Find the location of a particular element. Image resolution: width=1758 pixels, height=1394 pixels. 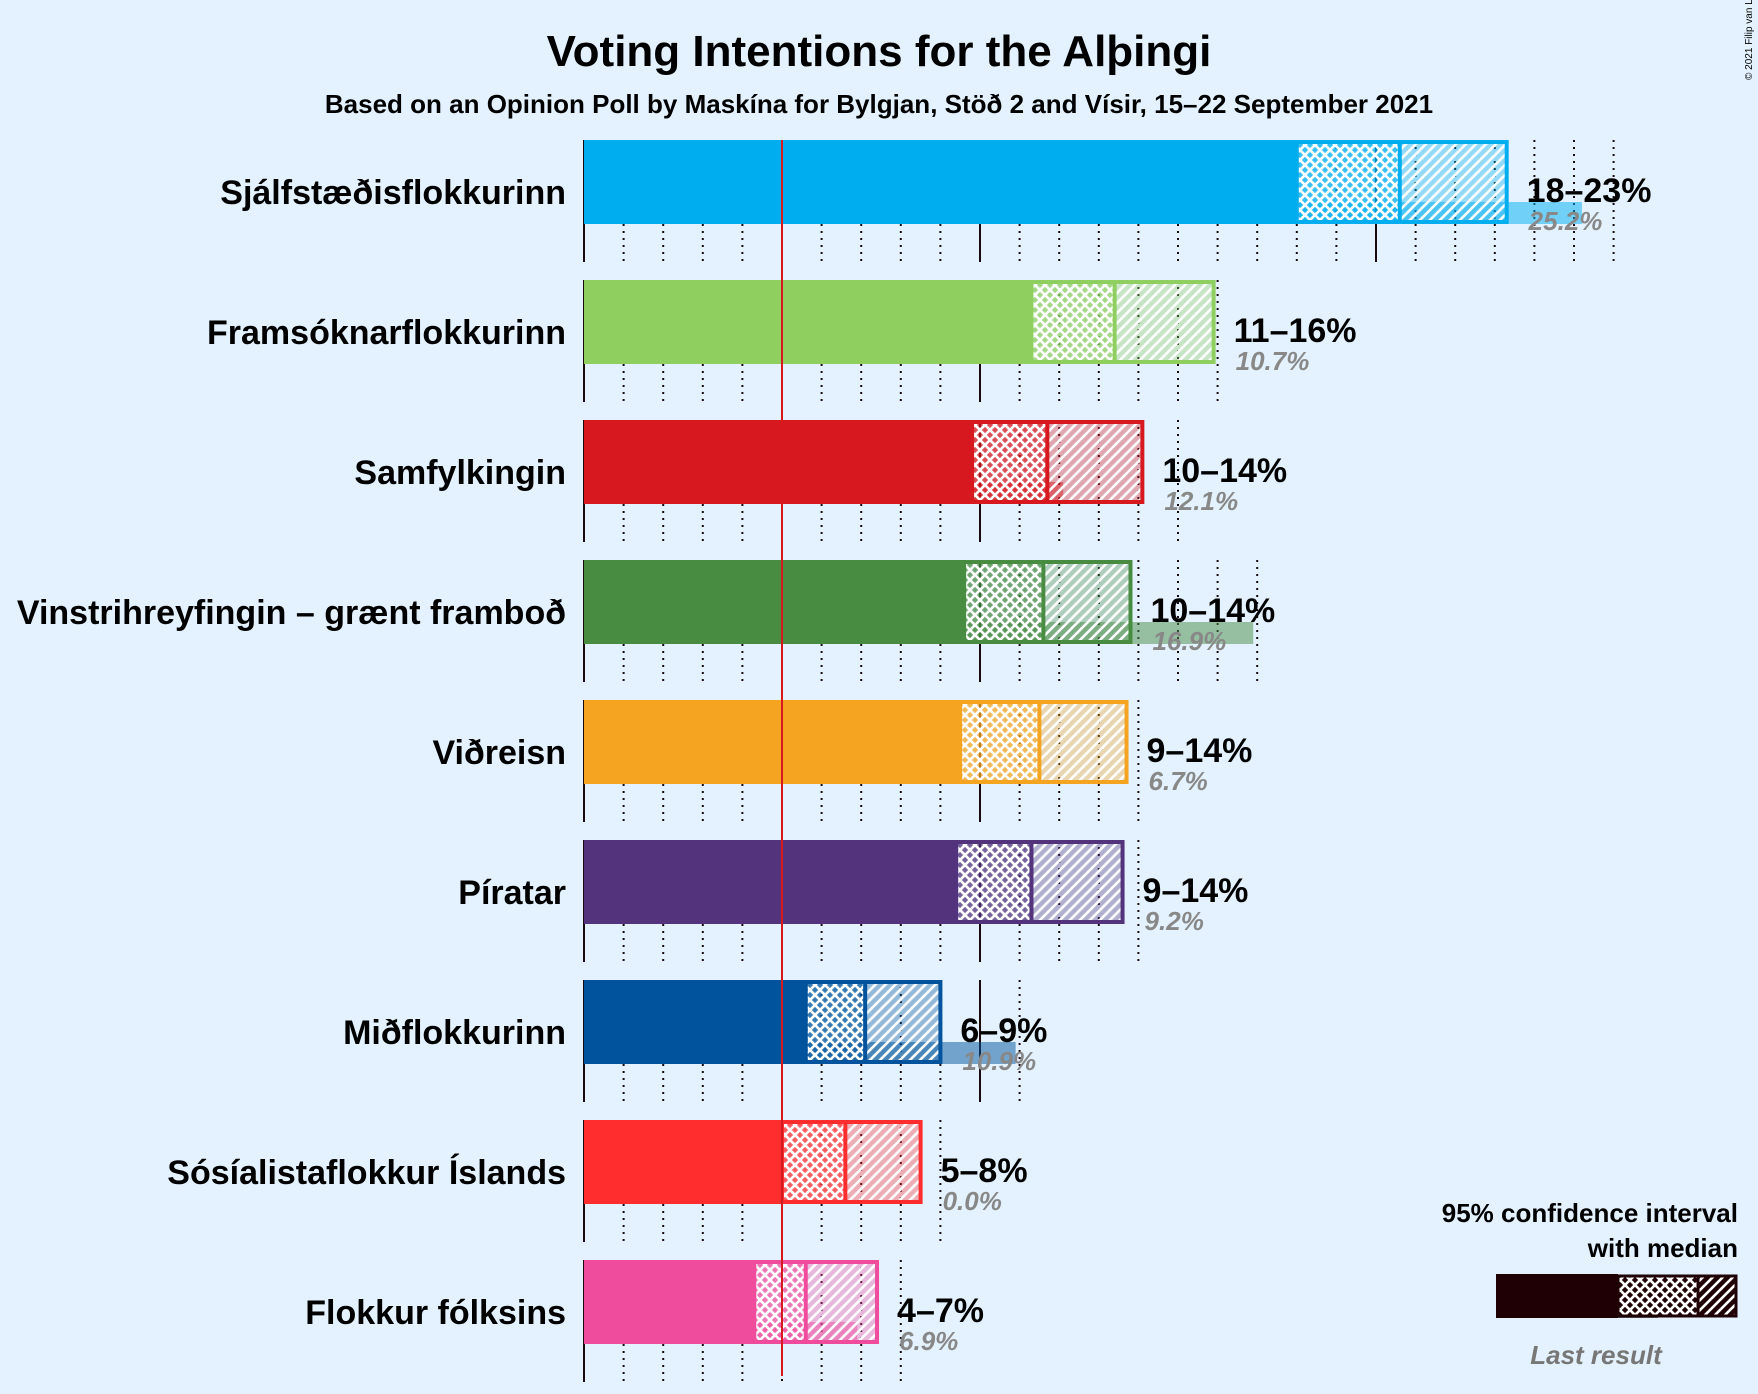

last-result-label: 9.2% is located at coordinates (1174, 921).